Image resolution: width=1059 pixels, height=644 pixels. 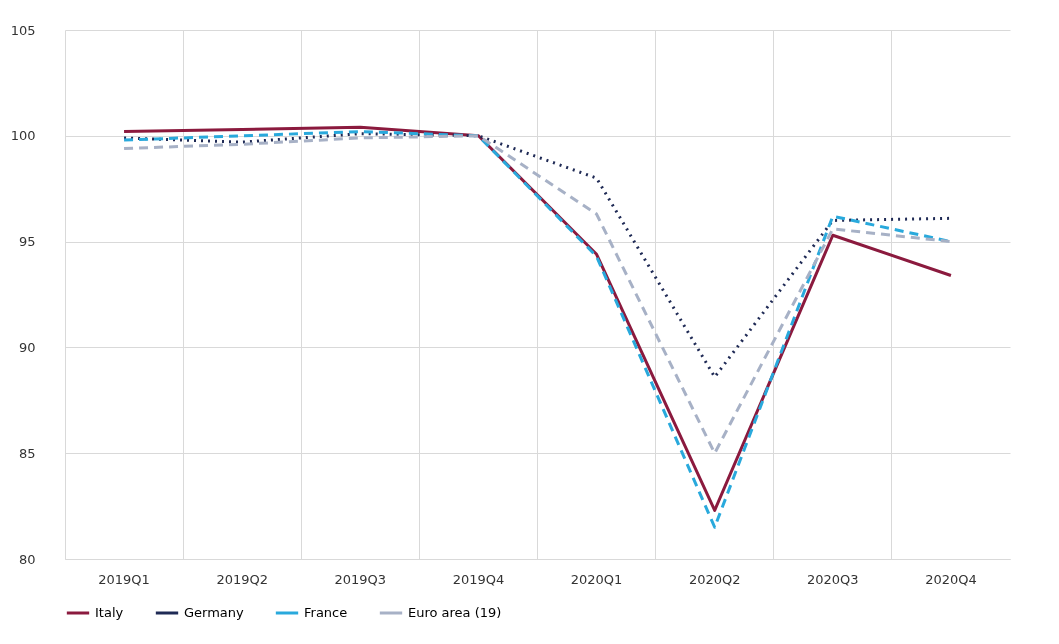 What do you see at coordinates (455, 612) in the screenshot?
I see `legend-label: Euro area (19)` at bounding box center [455, 612].